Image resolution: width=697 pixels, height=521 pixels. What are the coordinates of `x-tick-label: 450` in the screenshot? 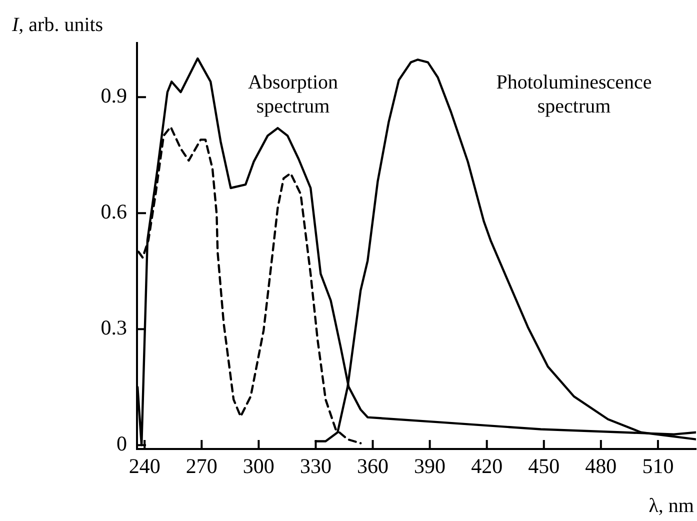 It's located at (544, 466).